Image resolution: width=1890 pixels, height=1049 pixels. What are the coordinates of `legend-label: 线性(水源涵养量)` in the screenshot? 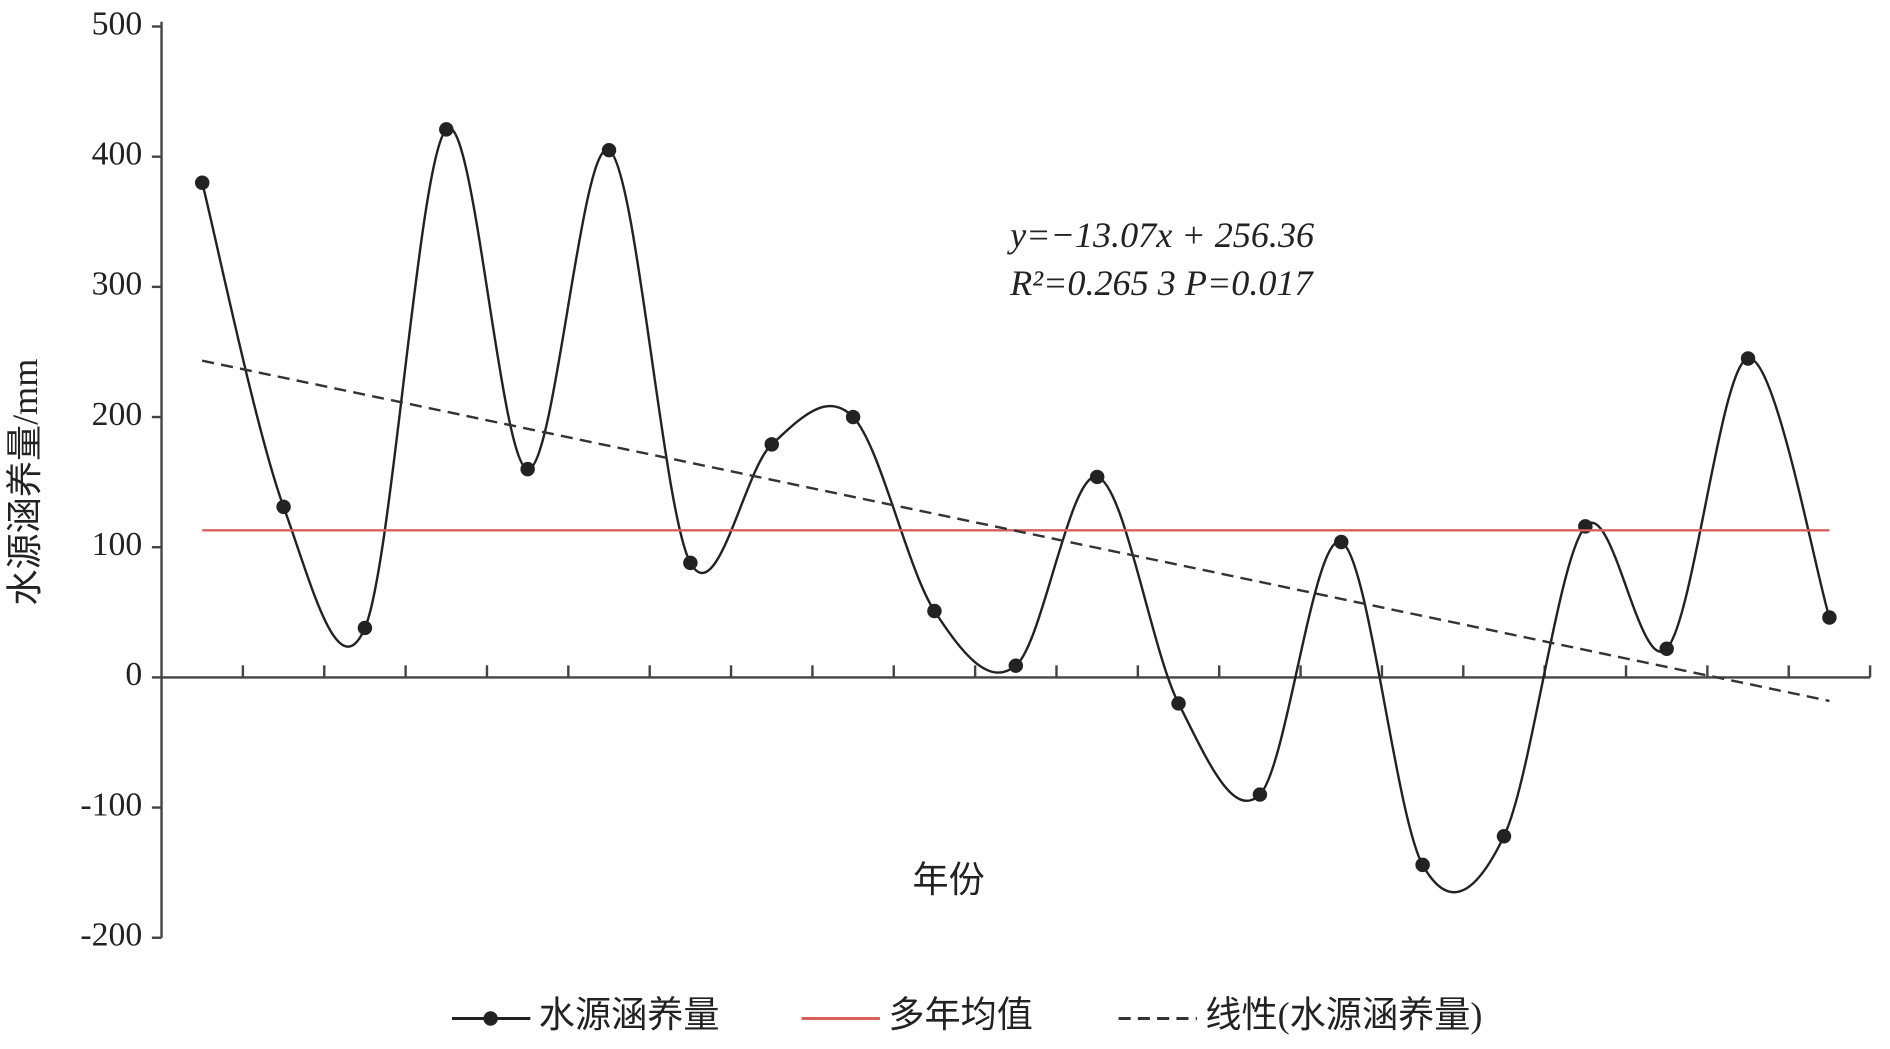 It's located at (1343, 1015).